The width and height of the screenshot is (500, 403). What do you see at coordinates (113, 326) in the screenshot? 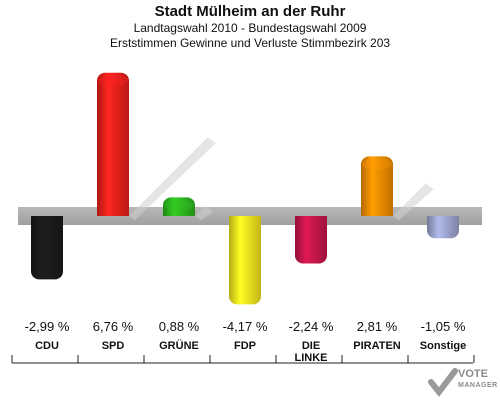
I see `value-label: 6,76 %` at bounding box center [113, 326].